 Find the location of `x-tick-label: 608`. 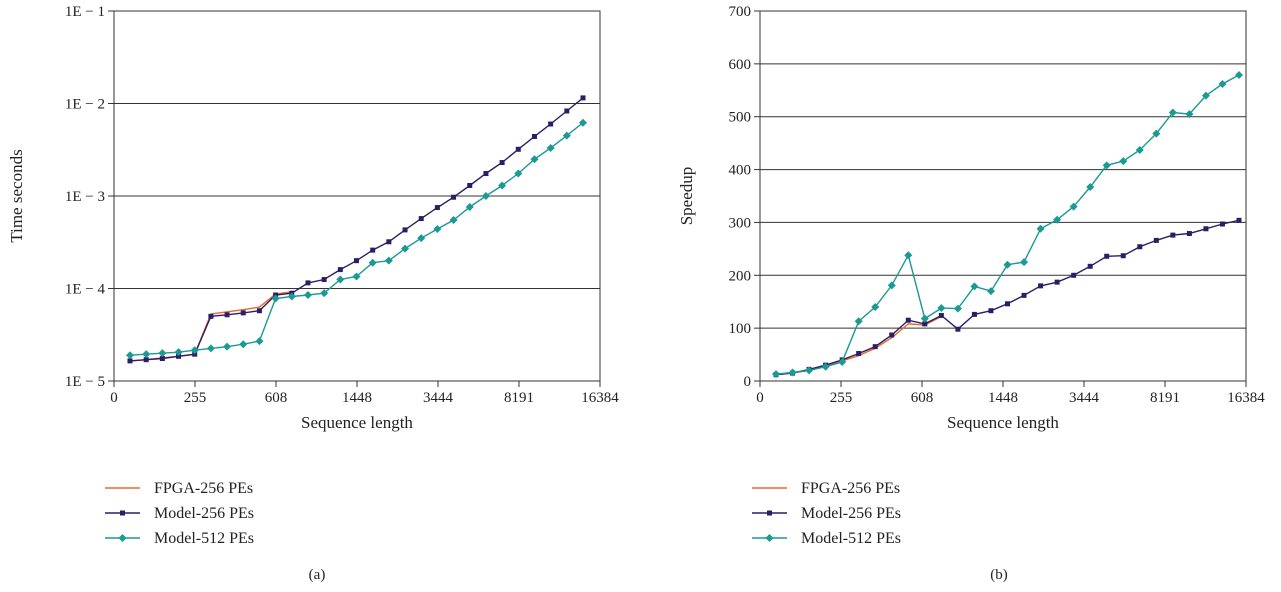

x-tick-label: 608 is located at coordinates (276, 398).